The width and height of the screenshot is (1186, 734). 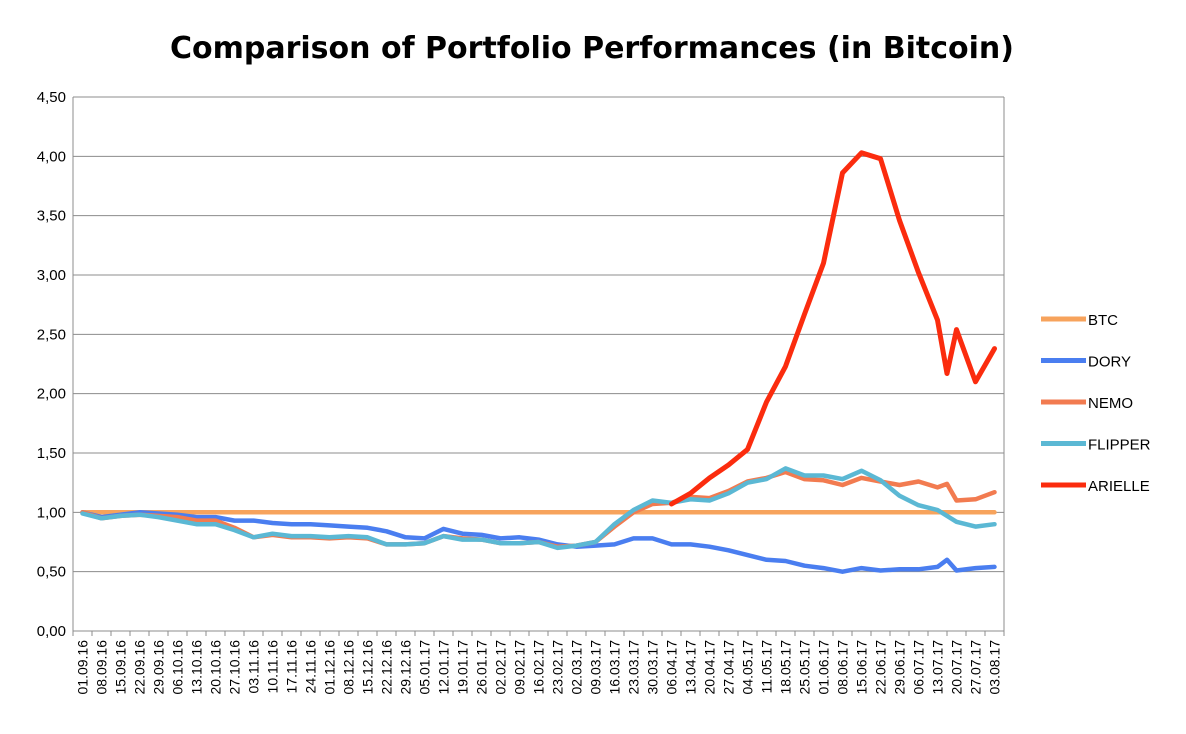 What do you see at coordinates (51, 97) in the screenshot?
I see `y-tick-label: 4,50` at bounding box center [51, 97].